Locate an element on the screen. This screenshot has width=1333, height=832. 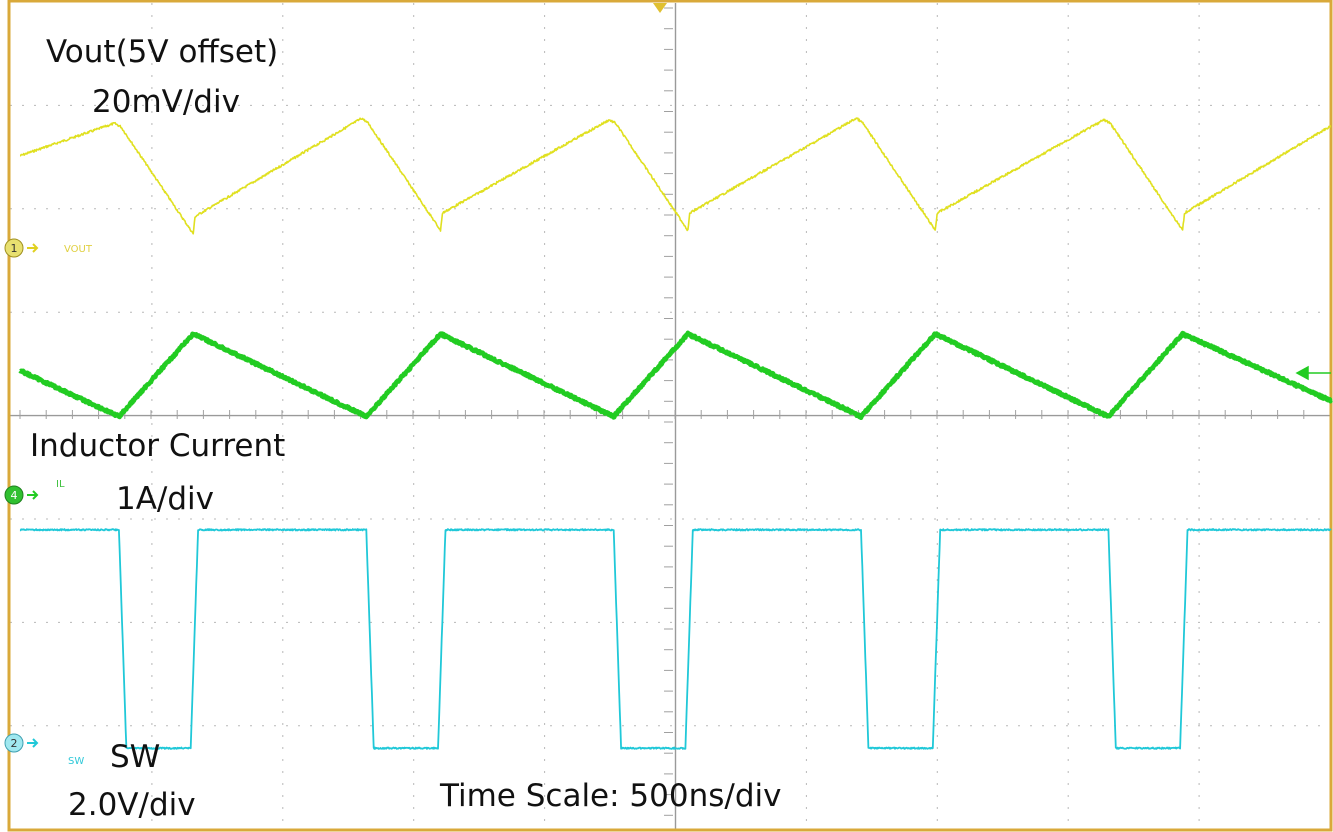
inductor-current-scale: 1A/div is located at coordinates (165, 499).